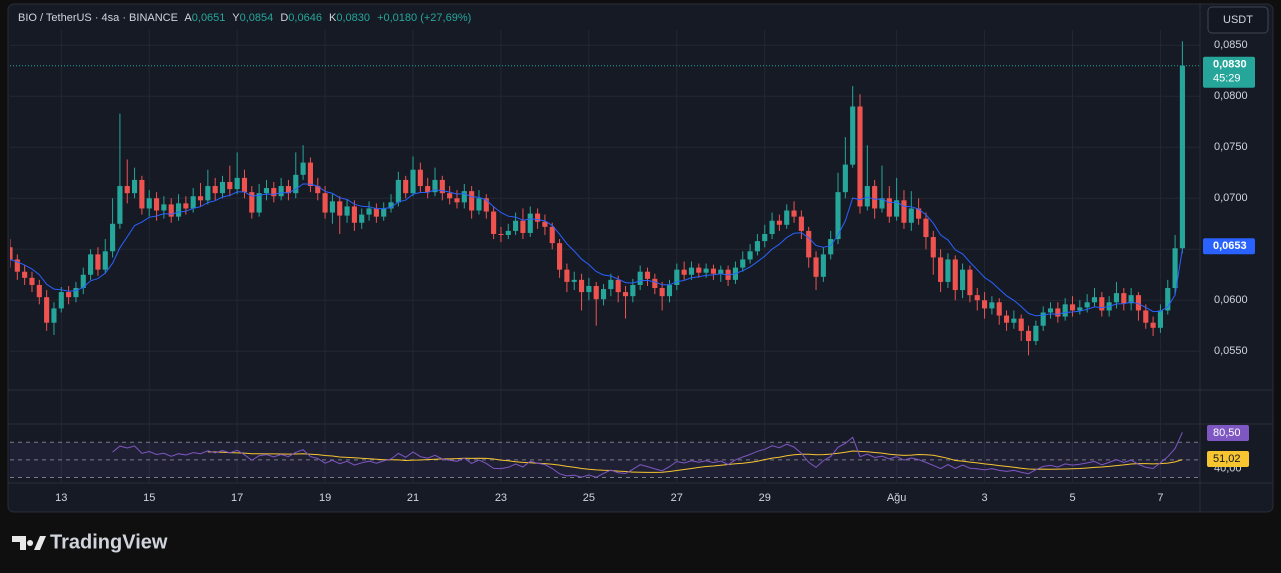 Image resolution: width=1281 pixels, height=573 pixels. What do you see at coordinates (1228, 458) in the screenshot?
I see `rsi-ma-tag` at bounding box center [1228, 458].